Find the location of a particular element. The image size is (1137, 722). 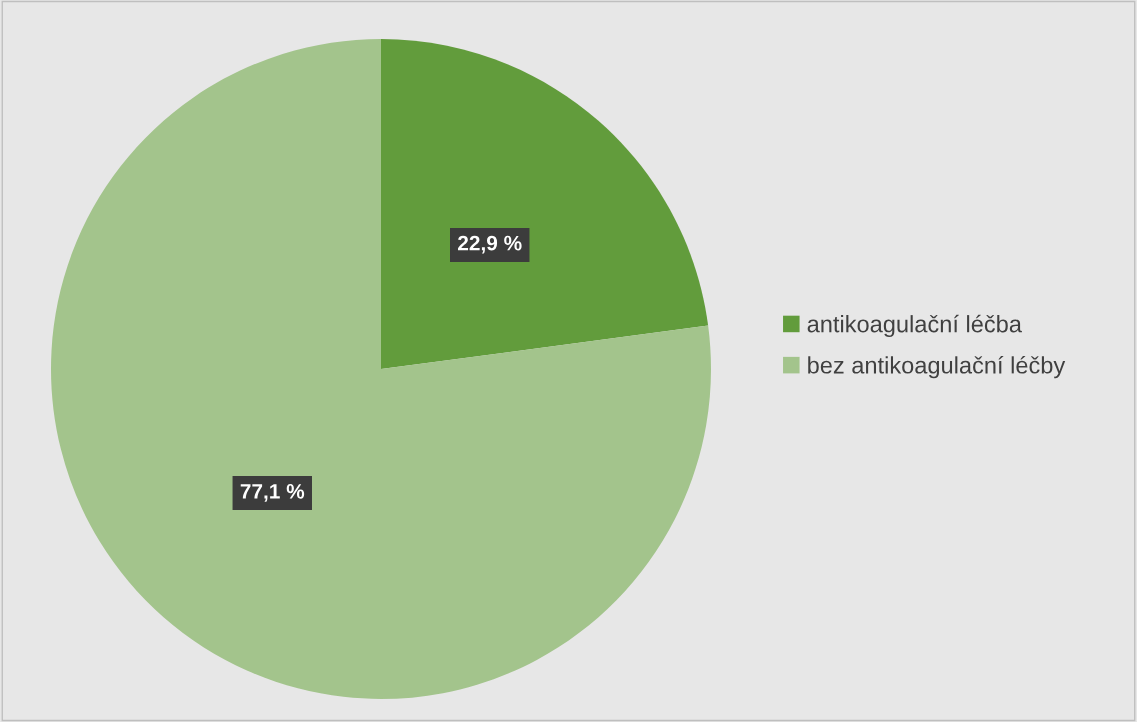

data-label: 22,9 % is located at coordinates (490, 244).